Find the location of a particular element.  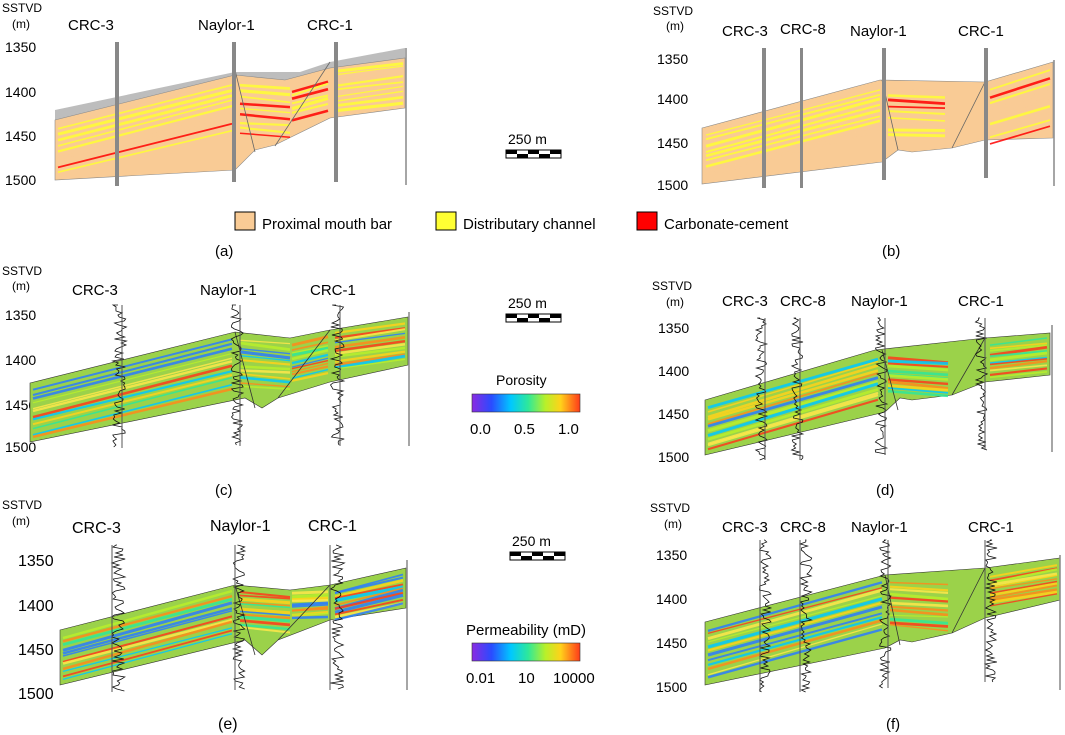

panel-letter: (d) is located at coordinates (885, 490).